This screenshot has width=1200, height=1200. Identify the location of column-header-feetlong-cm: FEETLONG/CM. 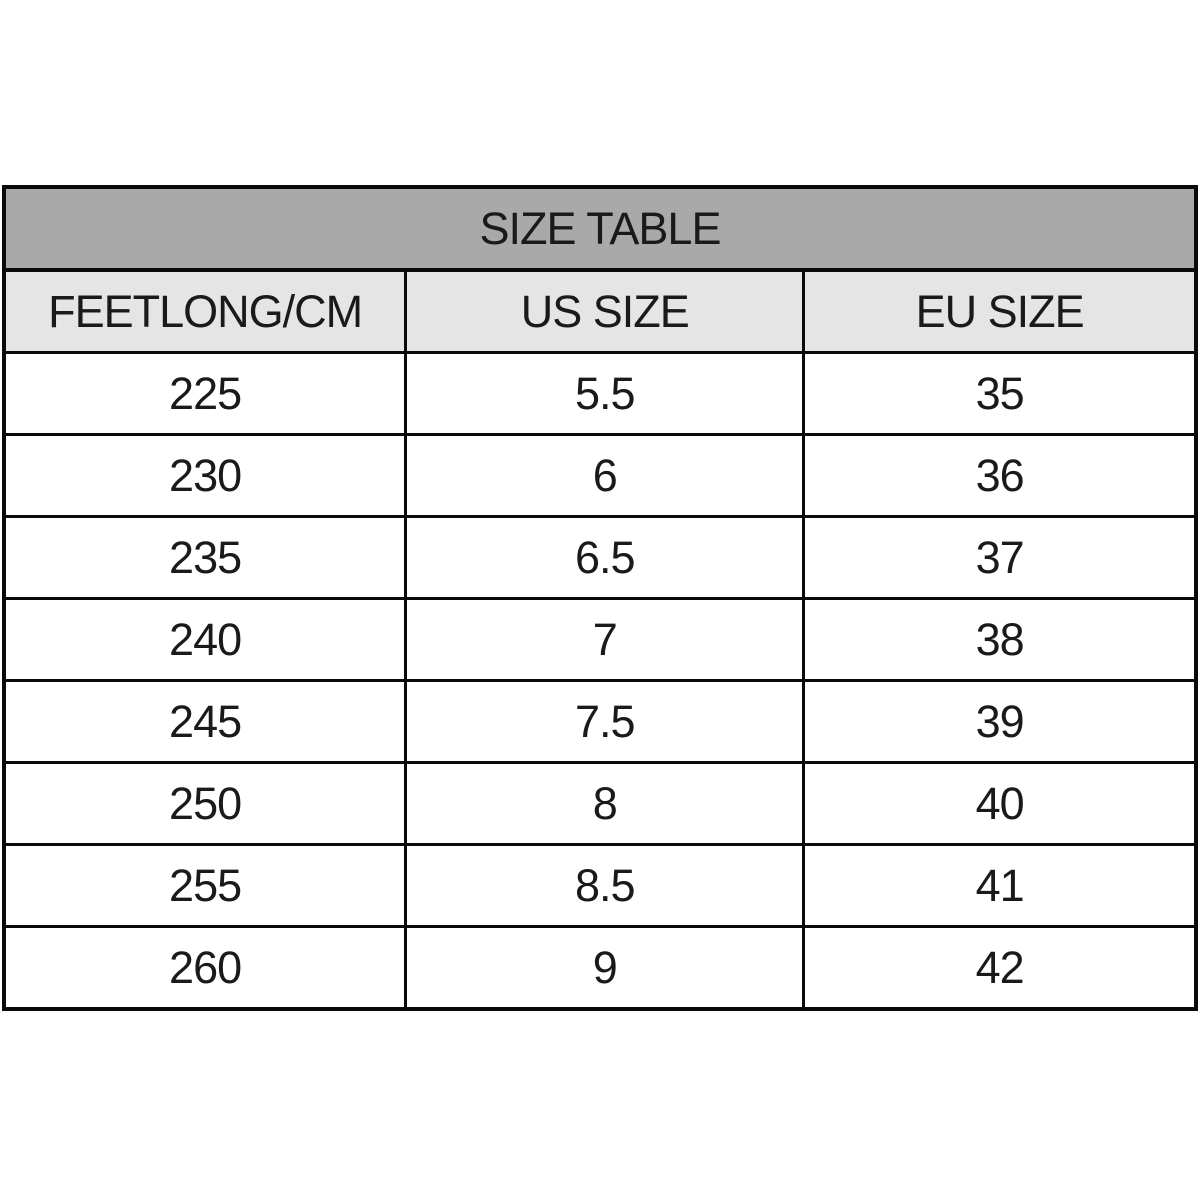
(205, 311).